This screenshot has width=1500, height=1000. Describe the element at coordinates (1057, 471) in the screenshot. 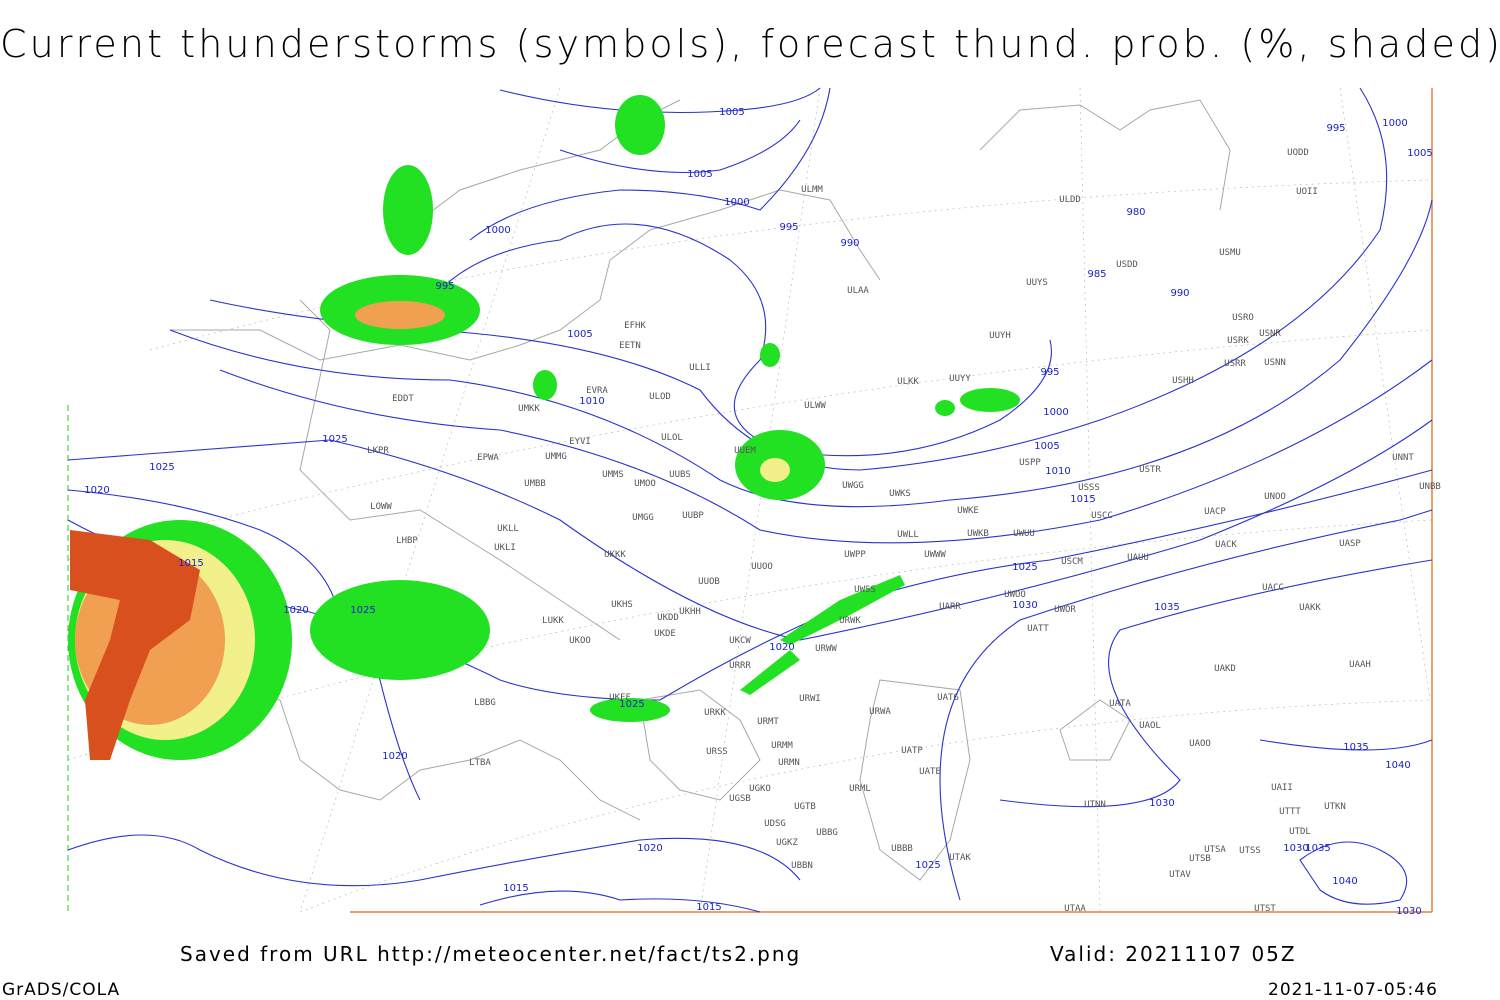

I see `isobar-label: 1010` at that location.